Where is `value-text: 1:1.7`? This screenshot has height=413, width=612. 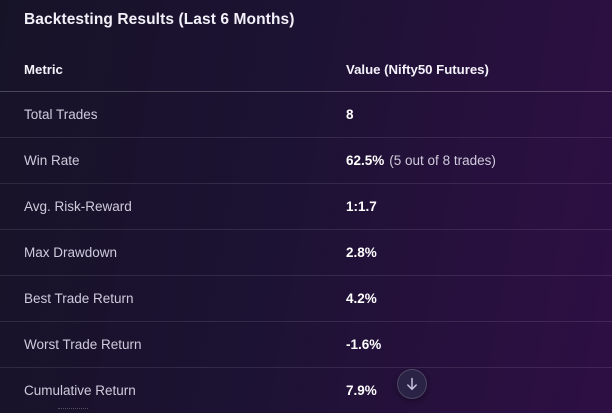
value-text: 1:1.7 is located at coordinates (361, 206).